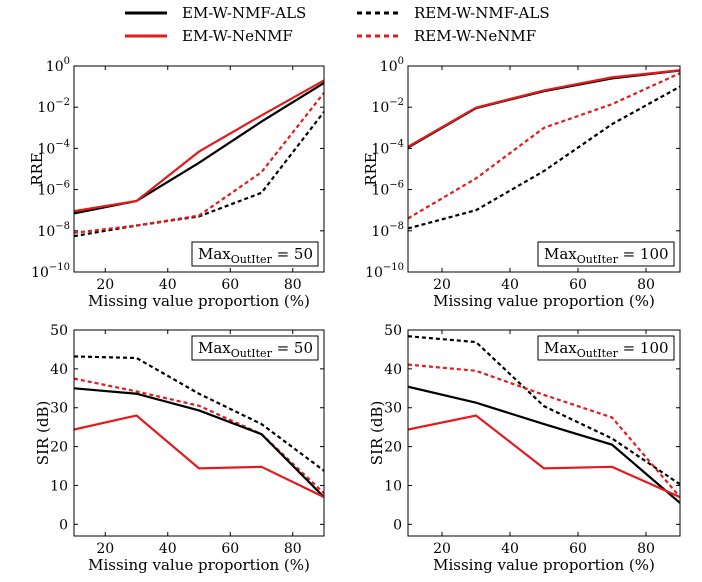 The height and width of the screenshot is (582, 702). I want to click on legend-label-rem-w-nmf-als: REM-W-NMF-ALS, so click(482, 13).